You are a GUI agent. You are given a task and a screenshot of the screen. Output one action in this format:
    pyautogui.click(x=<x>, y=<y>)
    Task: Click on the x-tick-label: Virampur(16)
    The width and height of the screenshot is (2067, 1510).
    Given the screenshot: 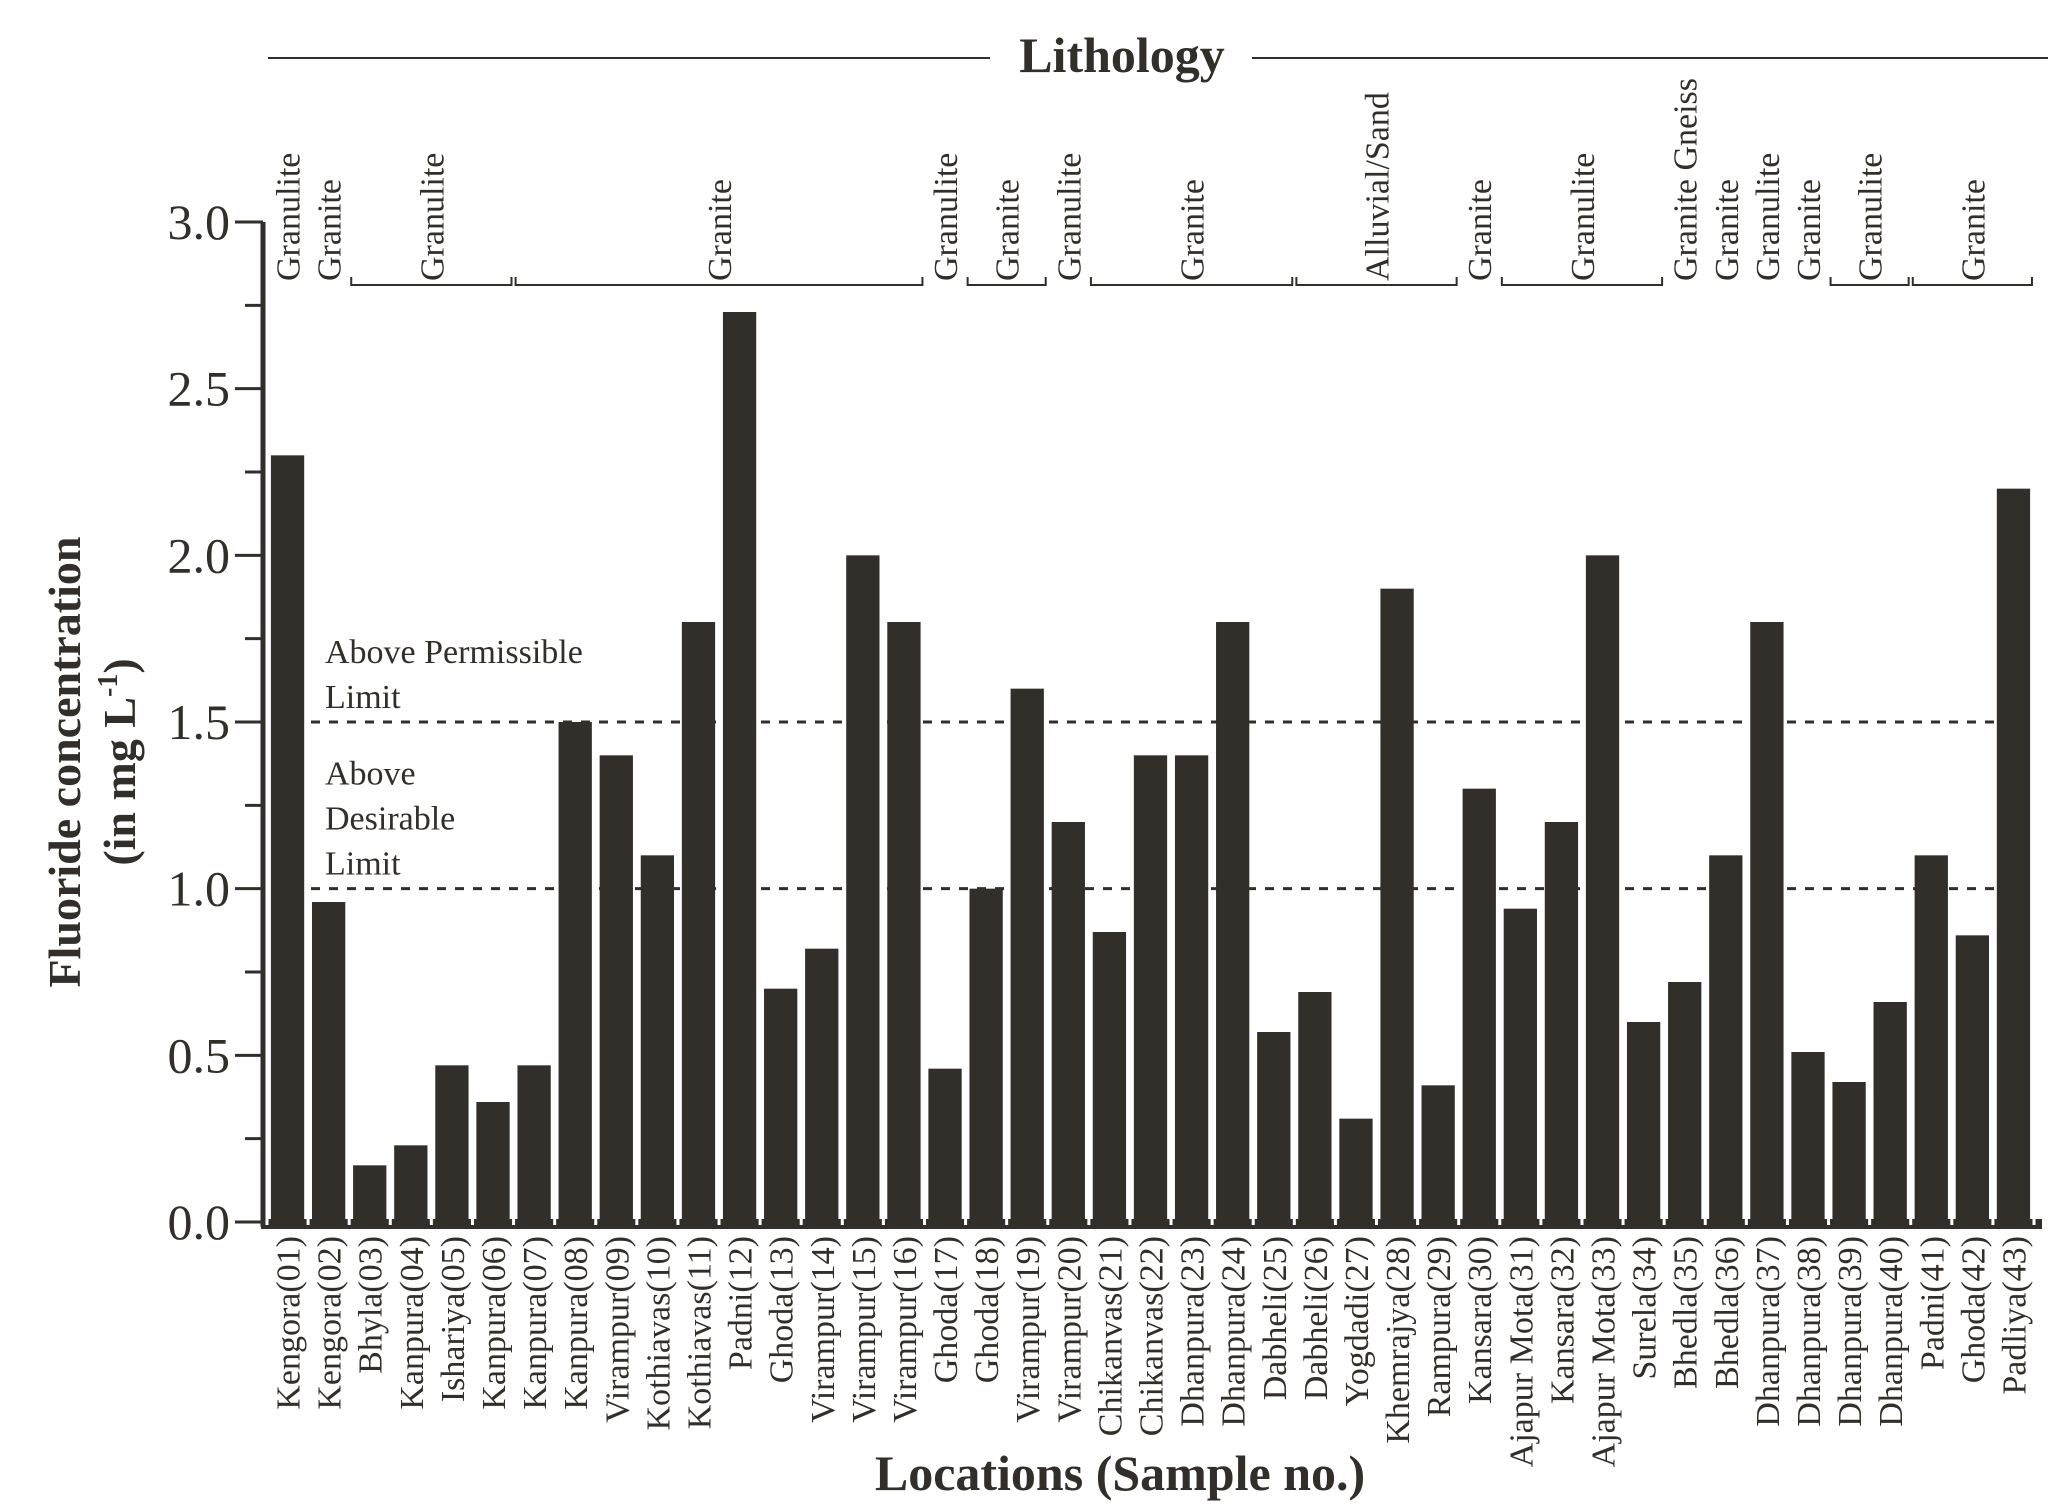 What is the action you would take?
    pyautogui.click(x=905, y=1329)
    